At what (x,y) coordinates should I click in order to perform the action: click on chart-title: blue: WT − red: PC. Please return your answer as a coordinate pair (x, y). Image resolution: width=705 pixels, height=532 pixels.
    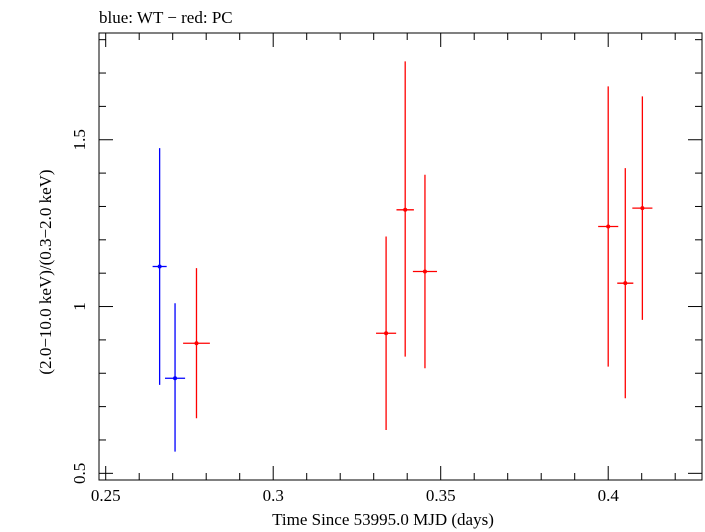
    Looking at the image, I should click on (166, 17).